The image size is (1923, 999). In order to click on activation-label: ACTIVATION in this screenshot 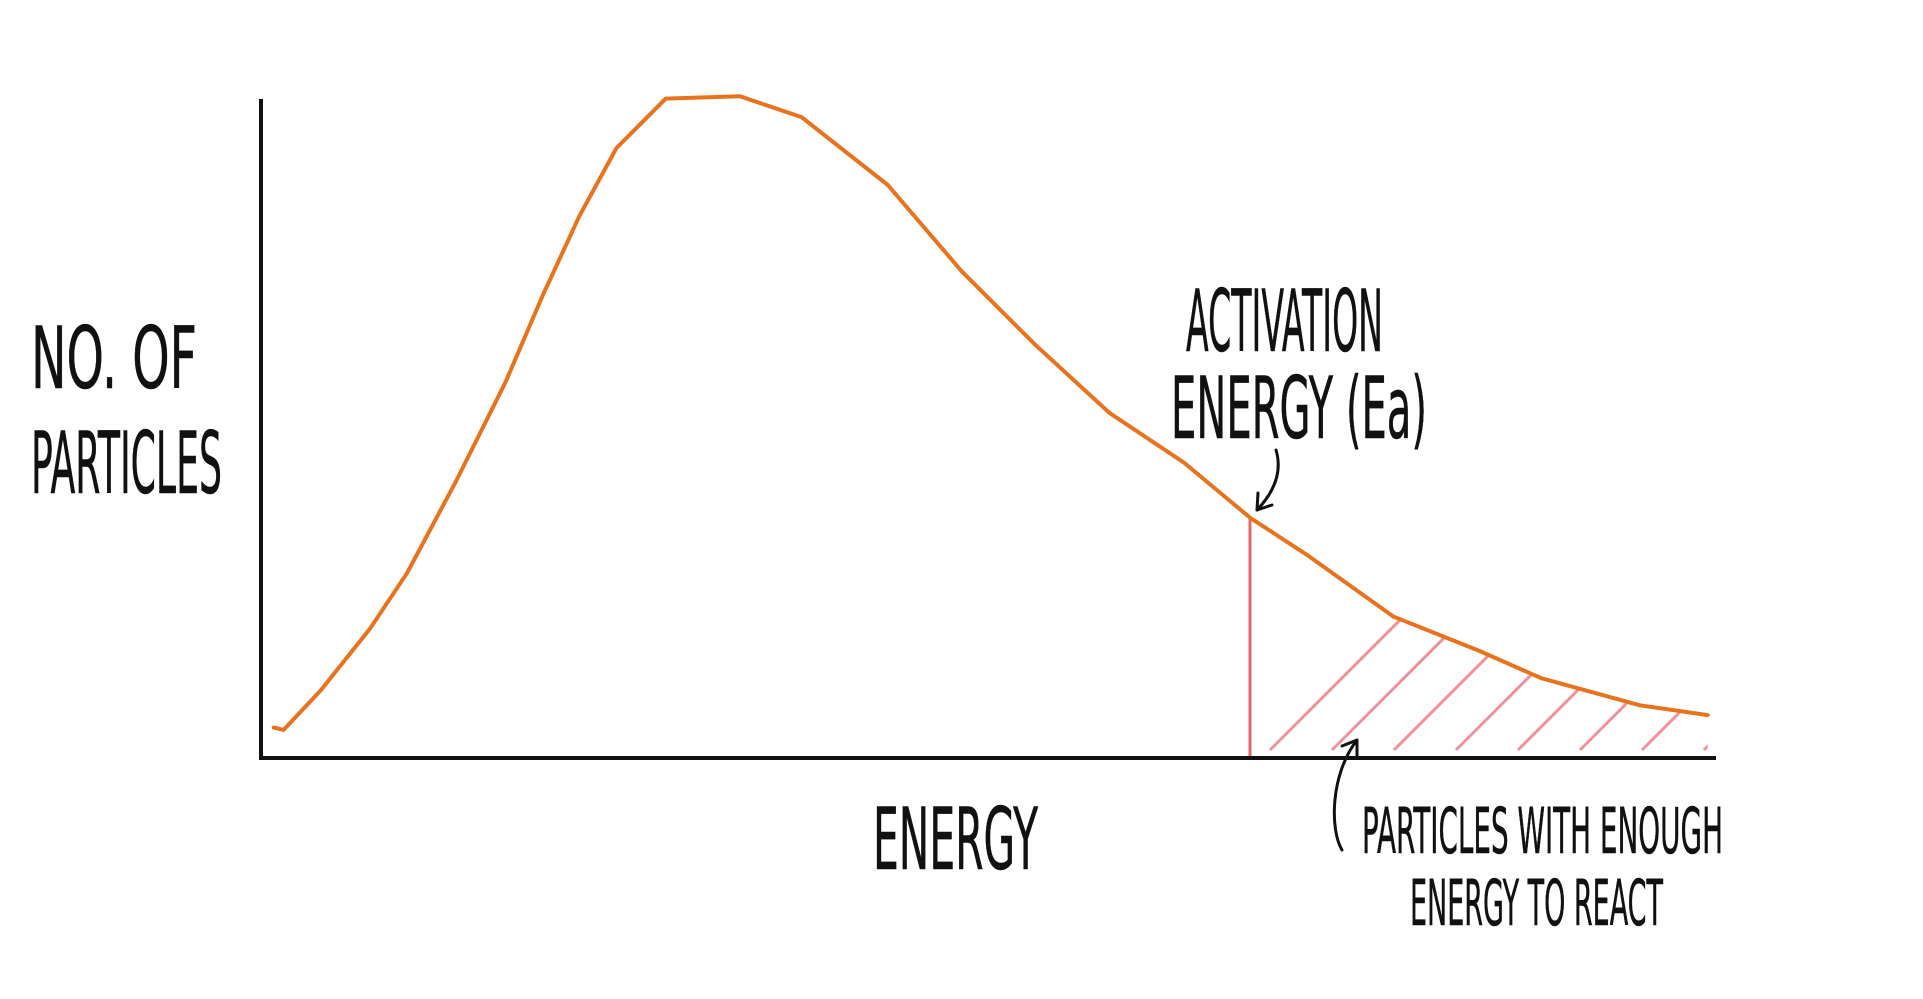, I will do `click(1284, 322)`.